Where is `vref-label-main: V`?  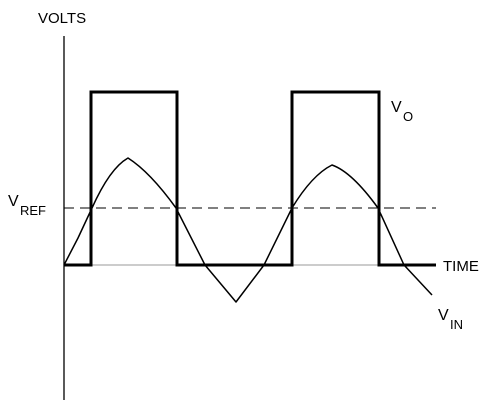
vref-label-main: V is located at coordinates (13, 201).